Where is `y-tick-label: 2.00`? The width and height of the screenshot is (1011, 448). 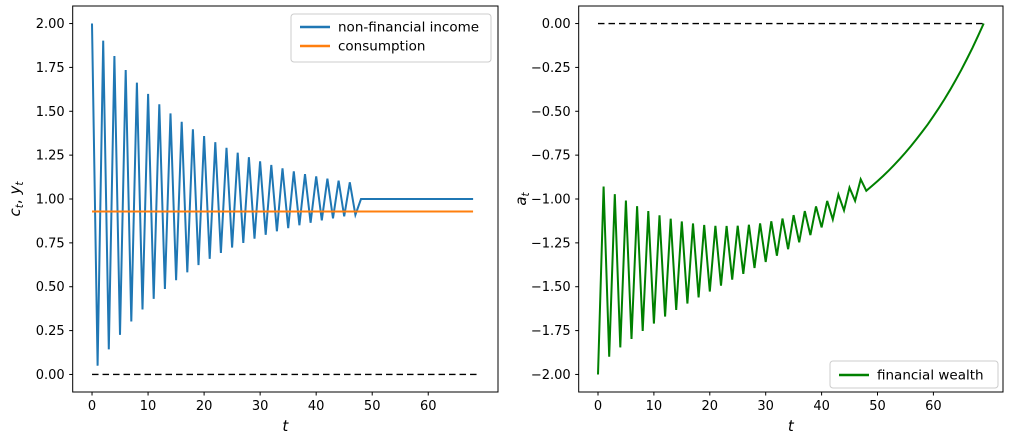
y-tick-label: 2.00 is located at coordinates (50, 24).